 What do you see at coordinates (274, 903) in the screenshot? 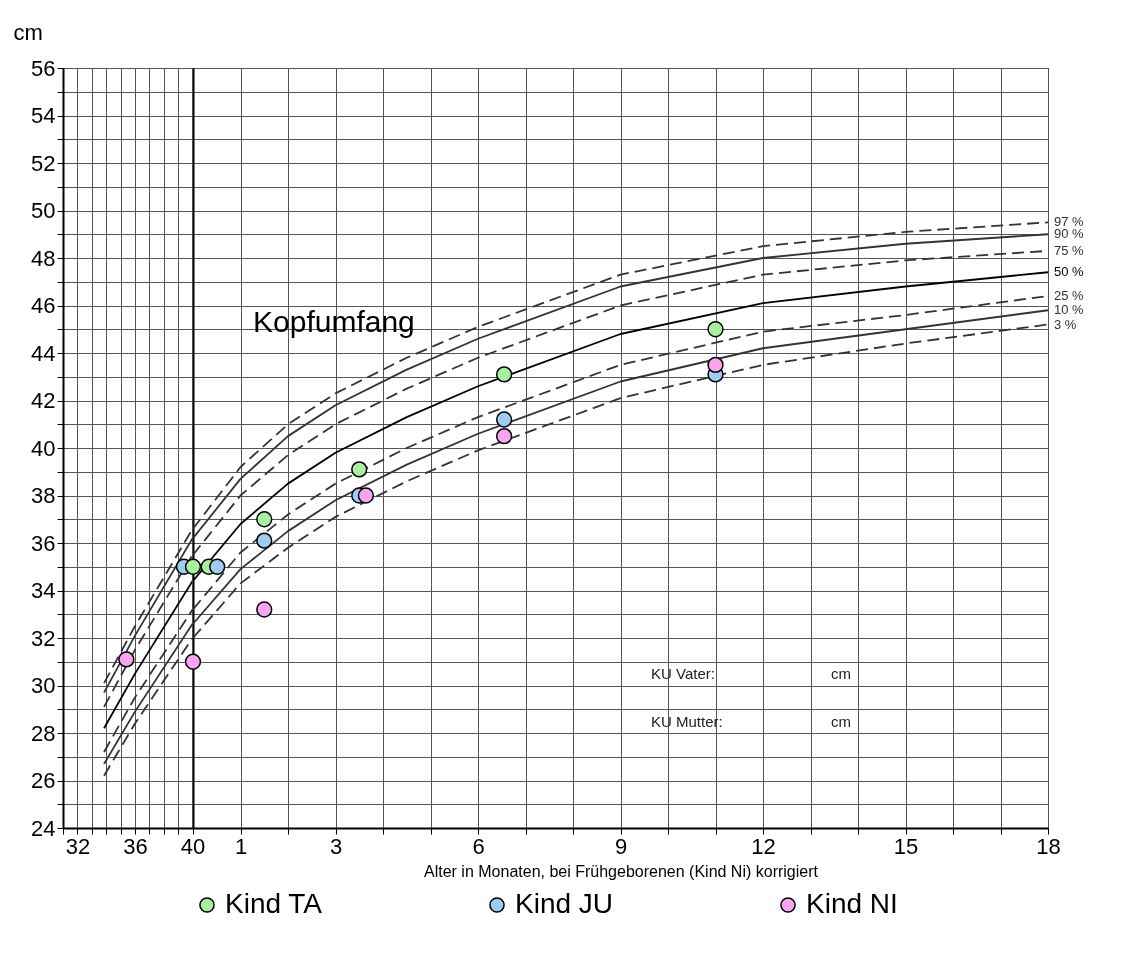
I see `legend-label: Kind TA` at bounding box center [274, 903].